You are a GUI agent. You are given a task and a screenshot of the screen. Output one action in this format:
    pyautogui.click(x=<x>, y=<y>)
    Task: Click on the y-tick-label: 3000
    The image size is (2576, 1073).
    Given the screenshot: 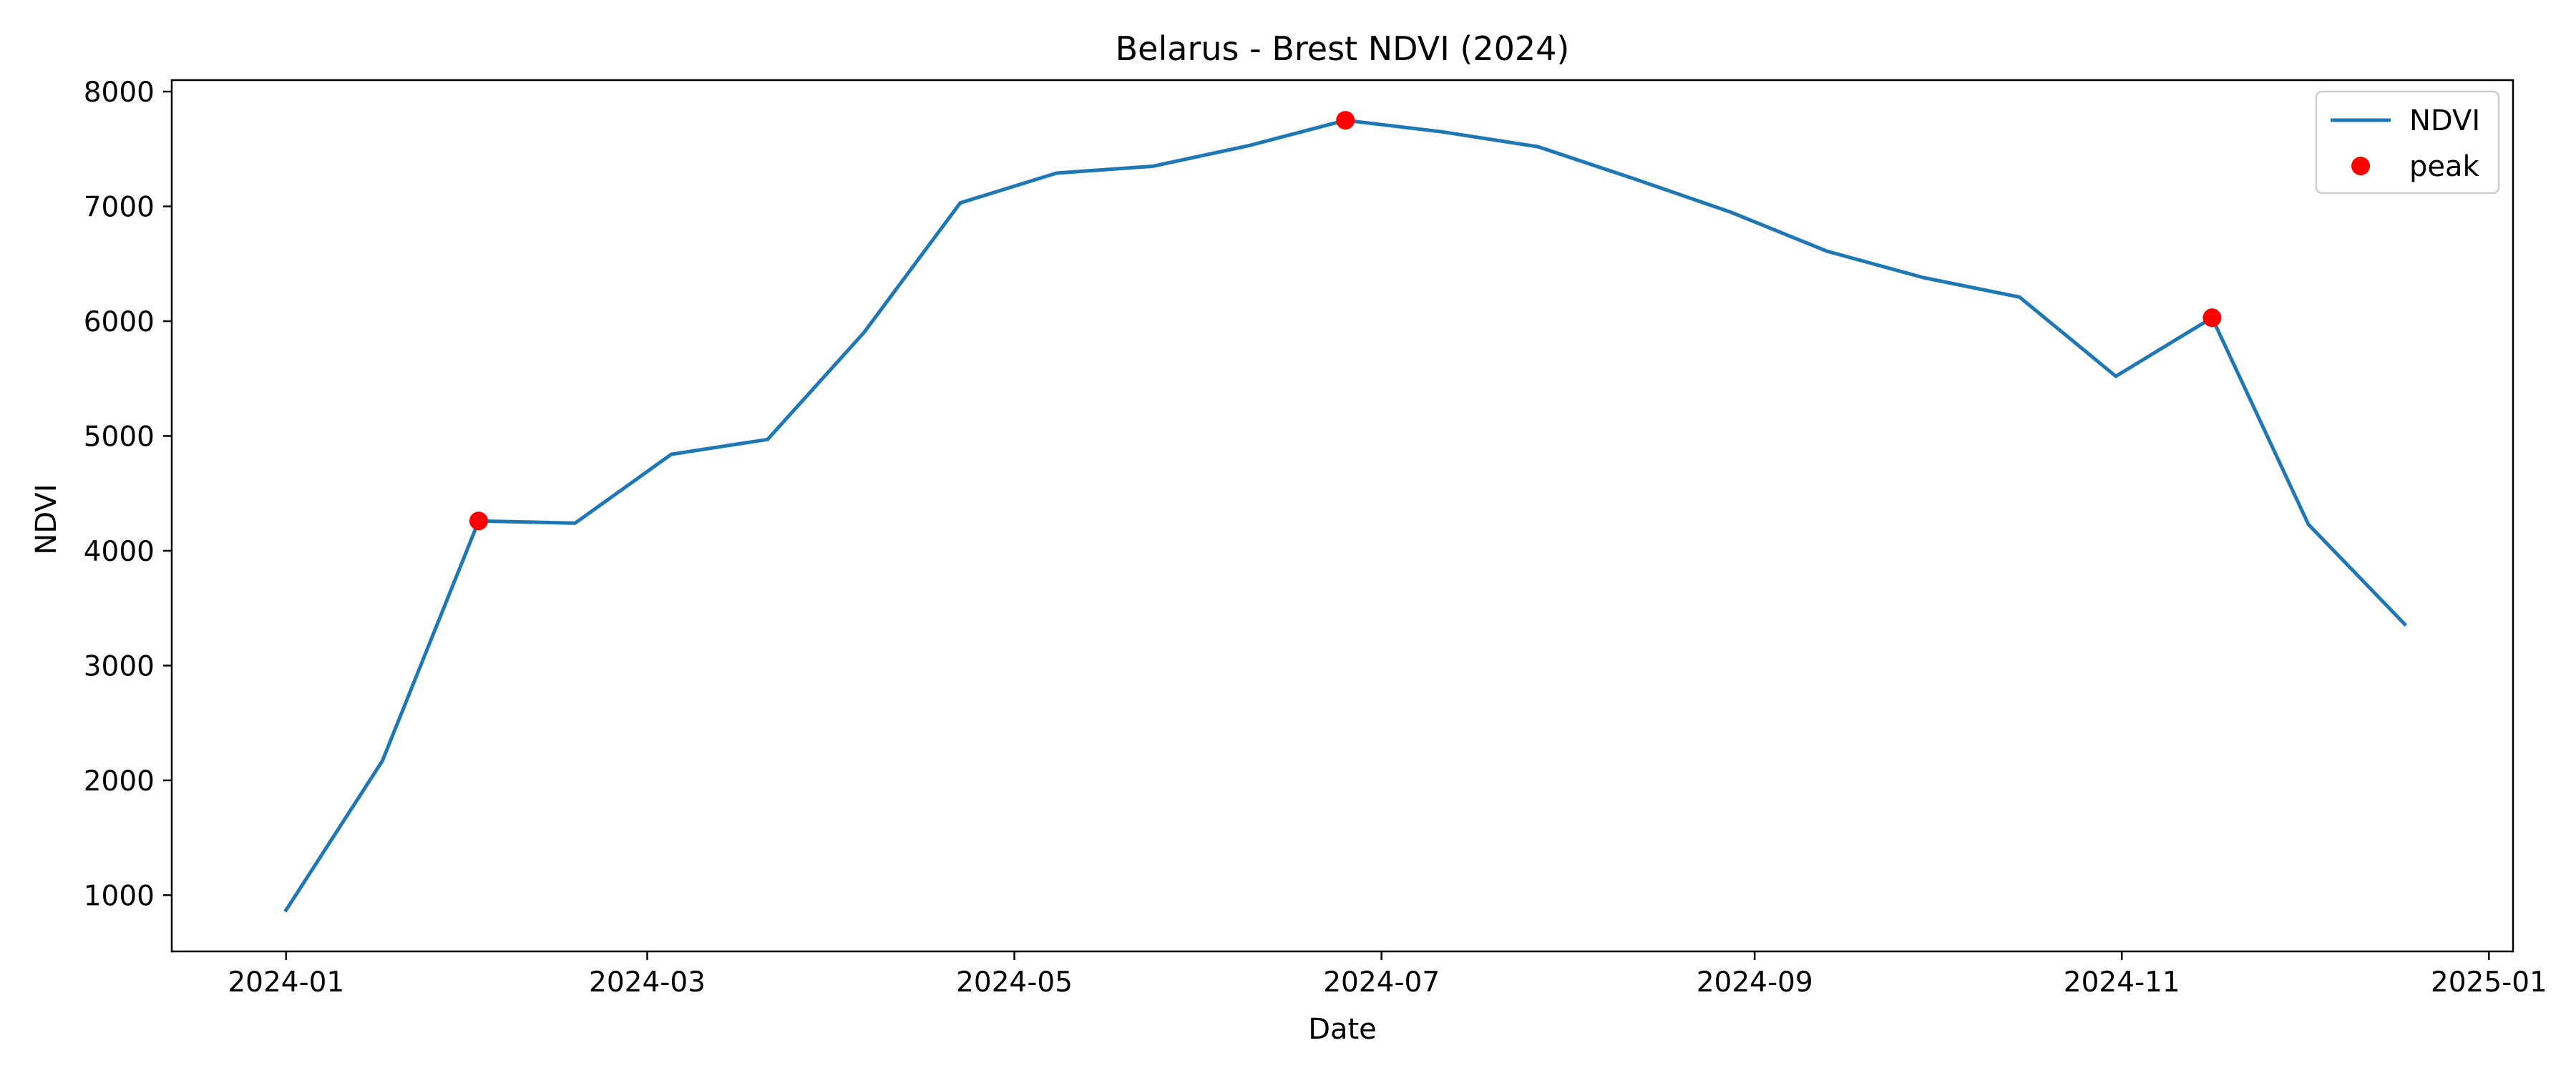 What is the action you would take?
    pyautogui.click(x=119, y=666)
    